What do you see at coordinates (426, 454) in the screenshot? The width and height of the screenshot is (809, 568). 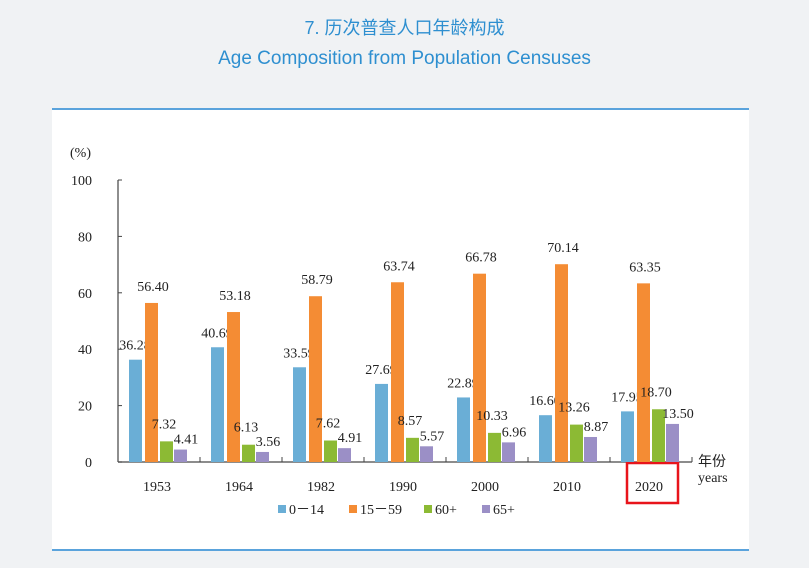 I see `bar-65+-1990` at bounding box center [426, 454].